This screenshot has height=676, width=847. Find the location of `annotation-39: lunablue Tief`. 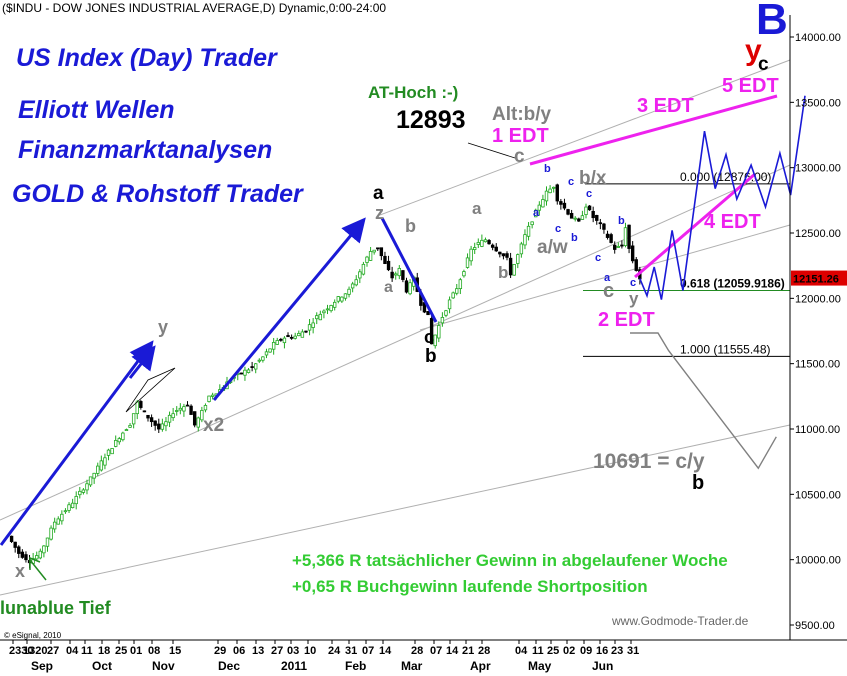

annotation-39: lunablue Tief is located at coordinates (56, 608).